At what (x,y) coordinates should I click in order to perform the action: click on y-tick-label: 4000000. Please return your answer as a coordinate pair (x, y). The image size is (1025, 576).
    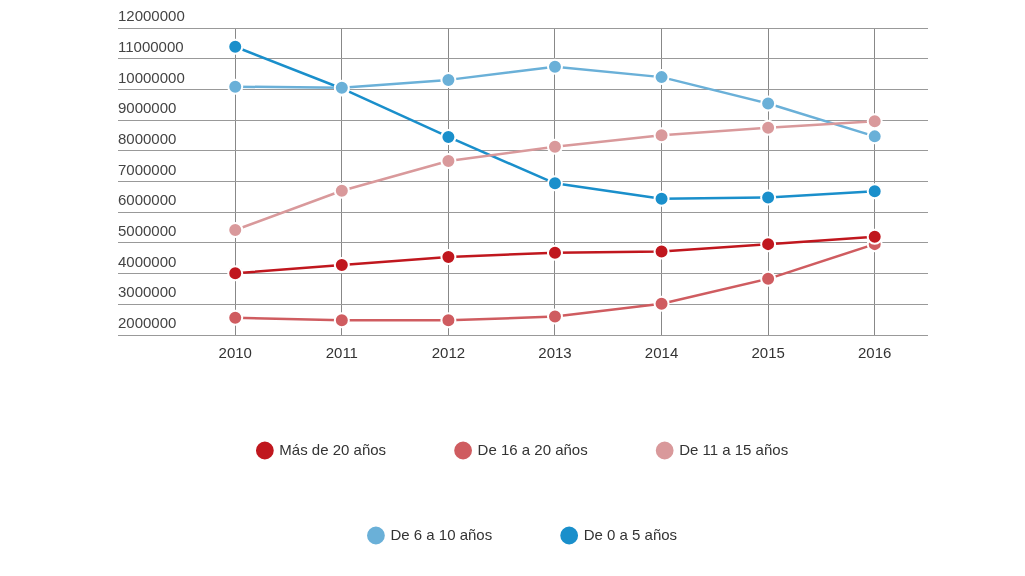
    Looking at the image, I should click on (147, 261).